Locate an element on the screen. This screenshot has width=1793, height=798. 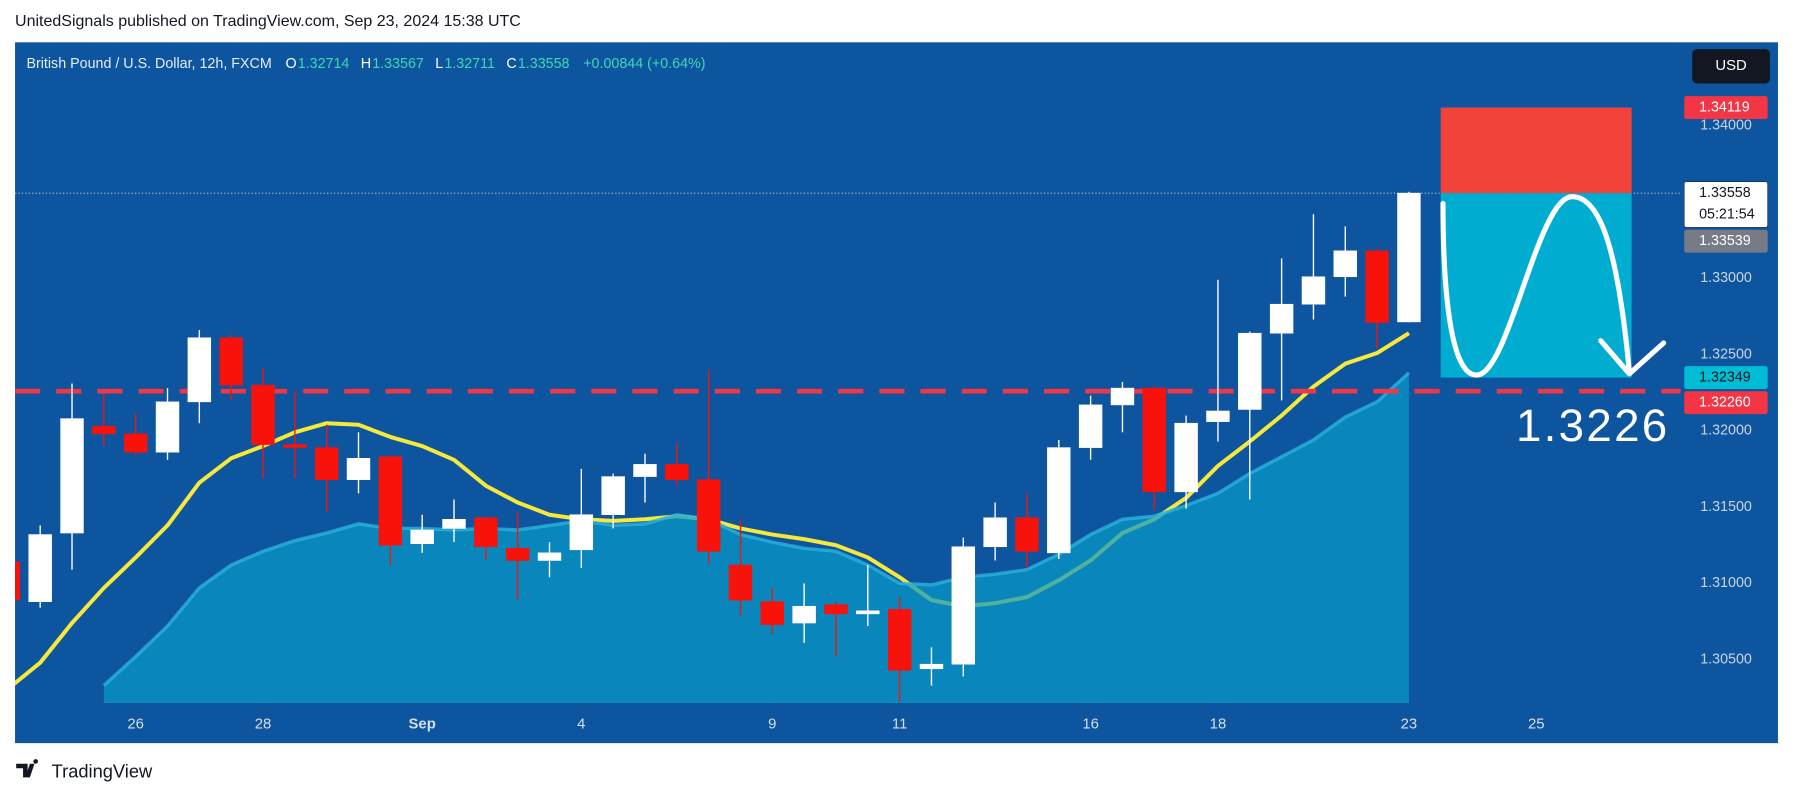
x-tick-label: 4 is located at coordinates (581, 725).